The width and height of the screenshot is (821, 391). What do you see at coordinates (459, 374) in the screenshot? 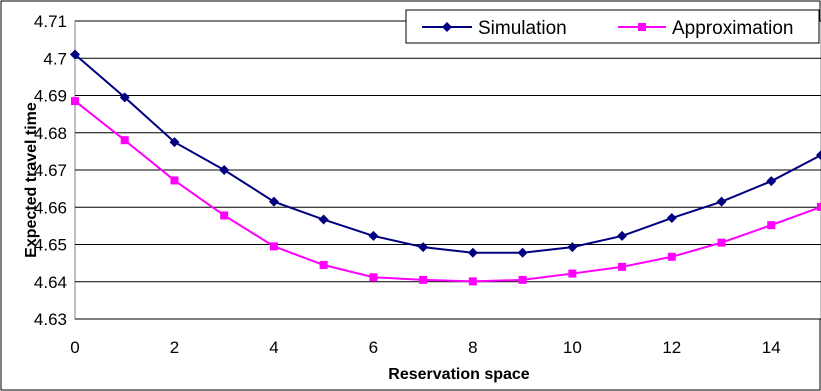
I see `x-axis-title: Reservation space` at bounding box center [459, 374].